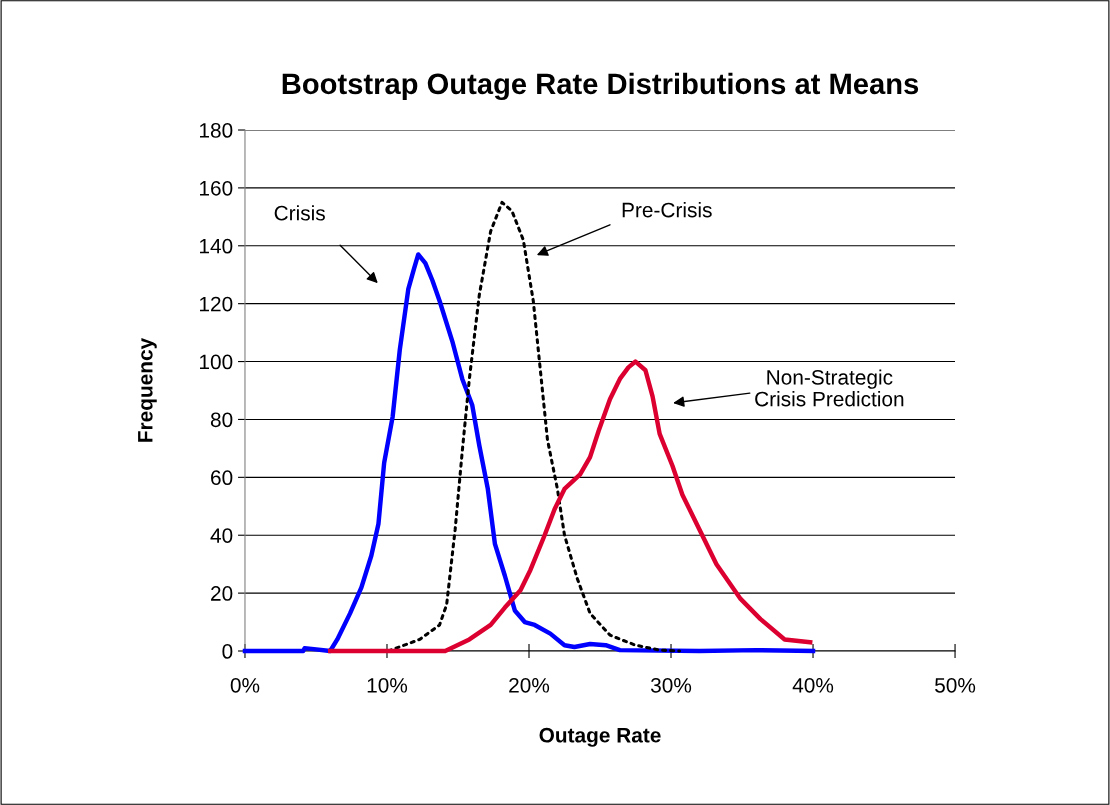  I want to click on x-tick-label: 20%, so click(529, 685).